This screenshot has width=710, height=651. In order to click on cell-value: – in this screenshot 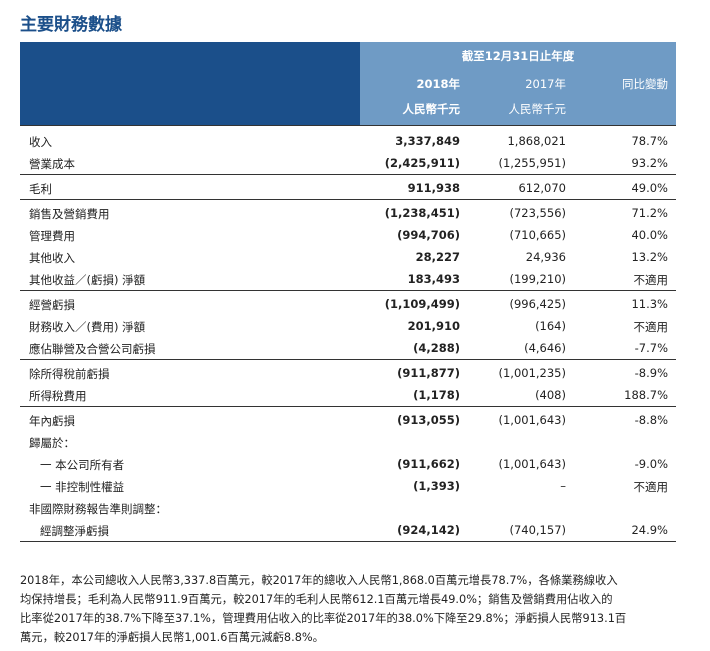, I will do `click(563, 486)`.